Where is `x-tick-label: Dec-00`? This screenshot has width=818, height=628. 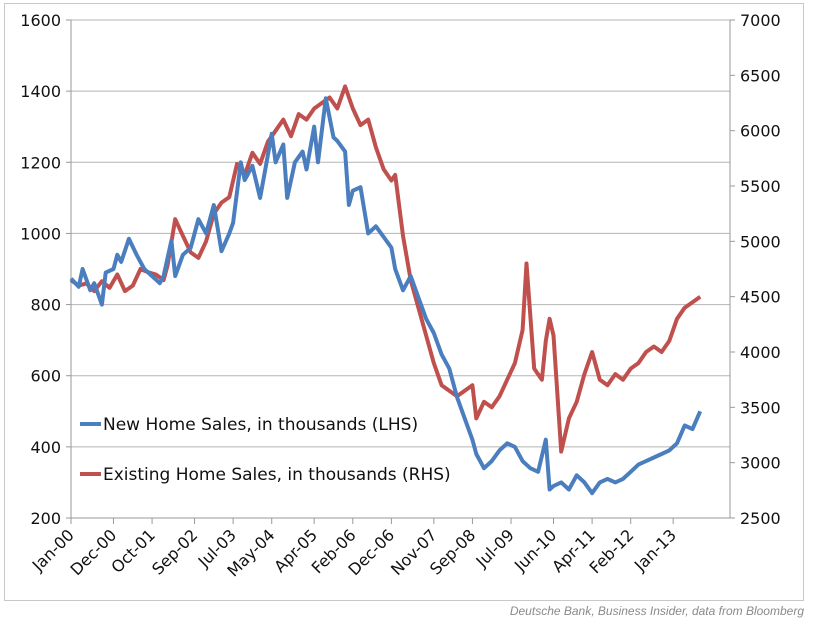 x-tick-label: Dec-00 is located at coordinates (93, 552).